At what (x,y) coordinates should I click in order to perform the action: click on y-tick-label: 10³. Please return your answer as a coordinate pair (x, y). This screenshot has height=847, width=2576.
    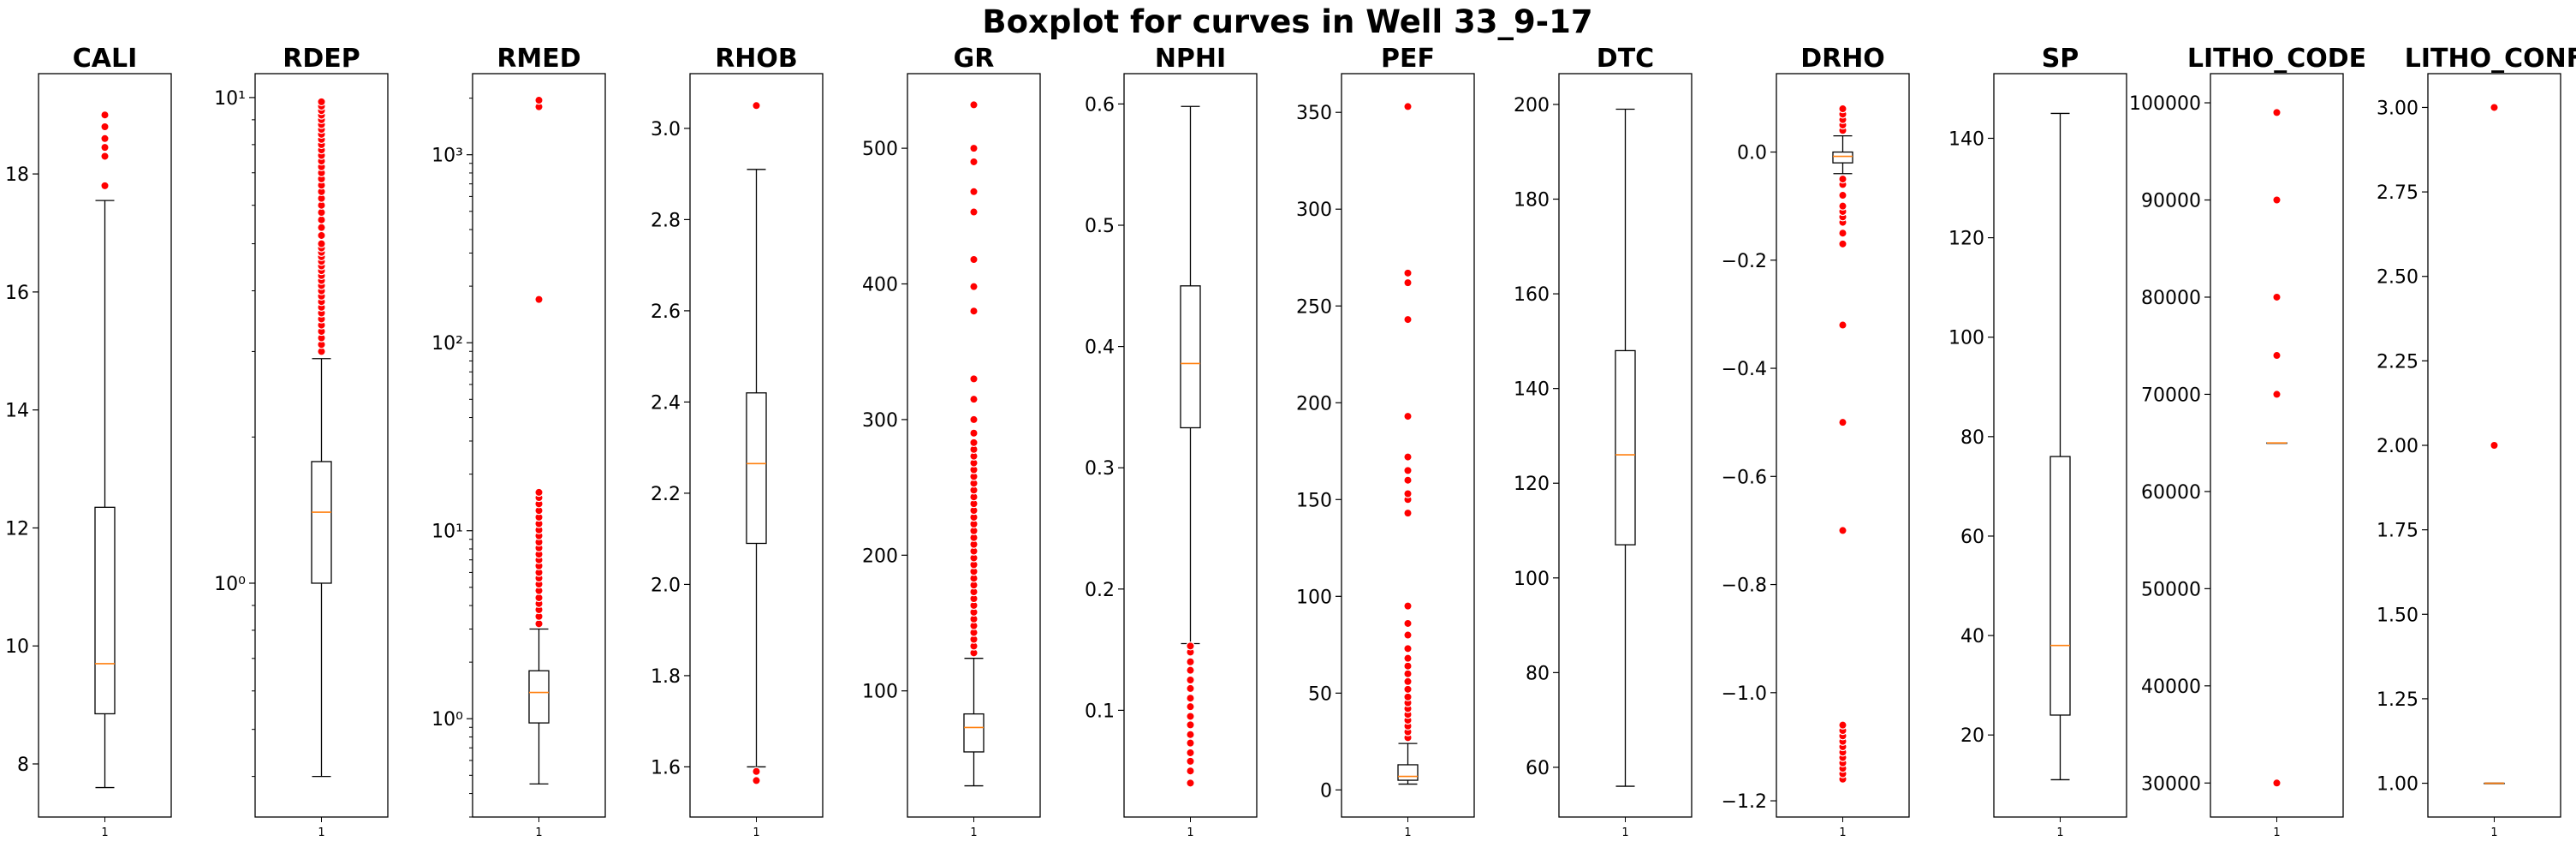
    Looking at the image, I should click on (447, 157).